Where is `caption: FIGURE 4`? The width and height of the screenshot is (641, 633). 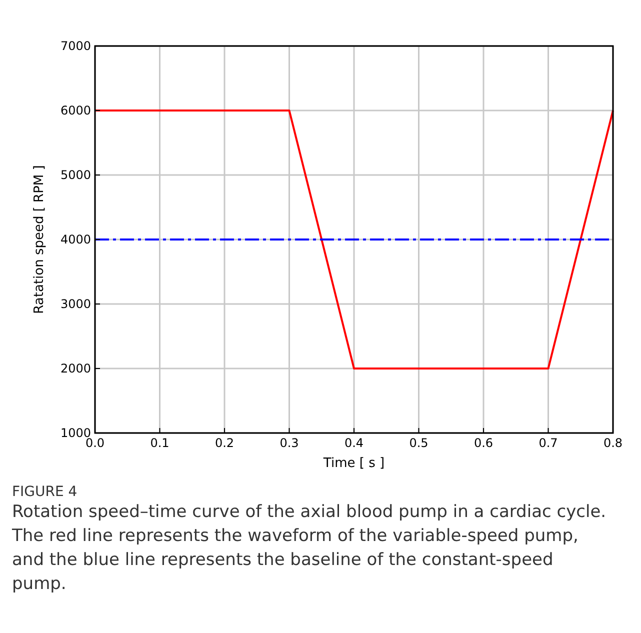 caption: FIGURE 4 is located at coordinates (45, 492).